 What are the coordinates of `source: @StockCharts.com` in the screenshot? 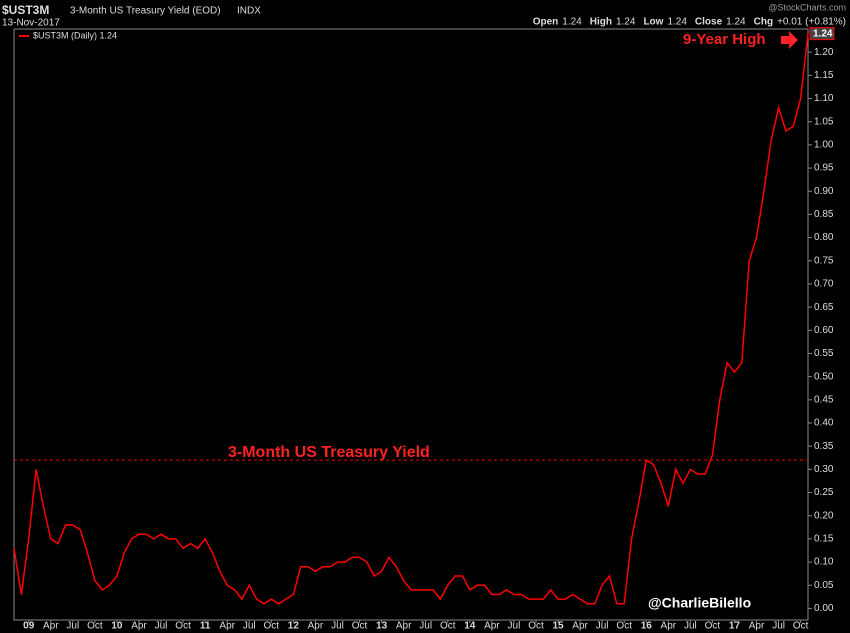 It's located at (807, 7).